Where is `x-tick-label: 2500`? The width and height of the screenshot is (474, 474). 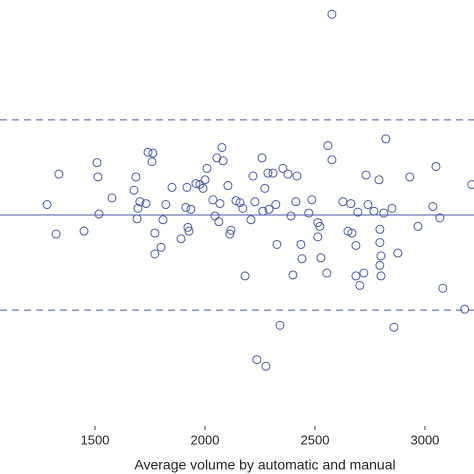
x-tick-label: 2500 is located at coordinates (315, 439).